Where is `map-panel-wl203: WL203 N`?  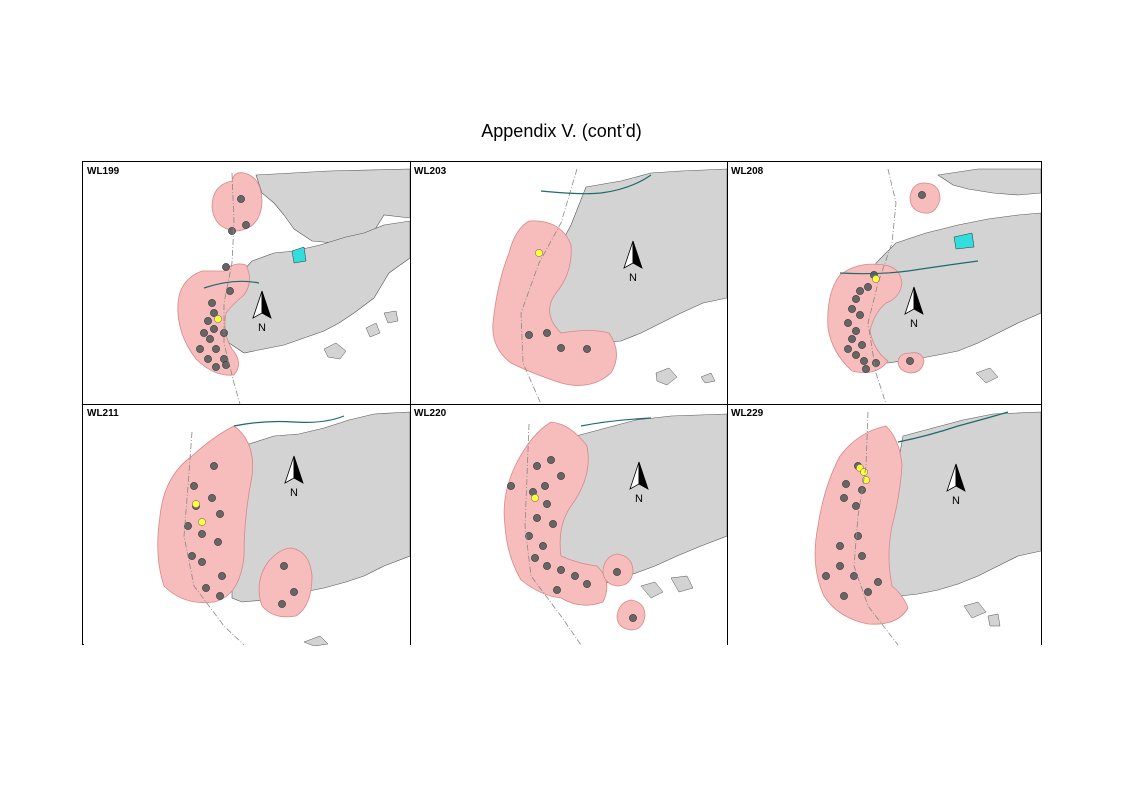 map-panel-wl203: WL203 N is located at coordinates (569, 283).